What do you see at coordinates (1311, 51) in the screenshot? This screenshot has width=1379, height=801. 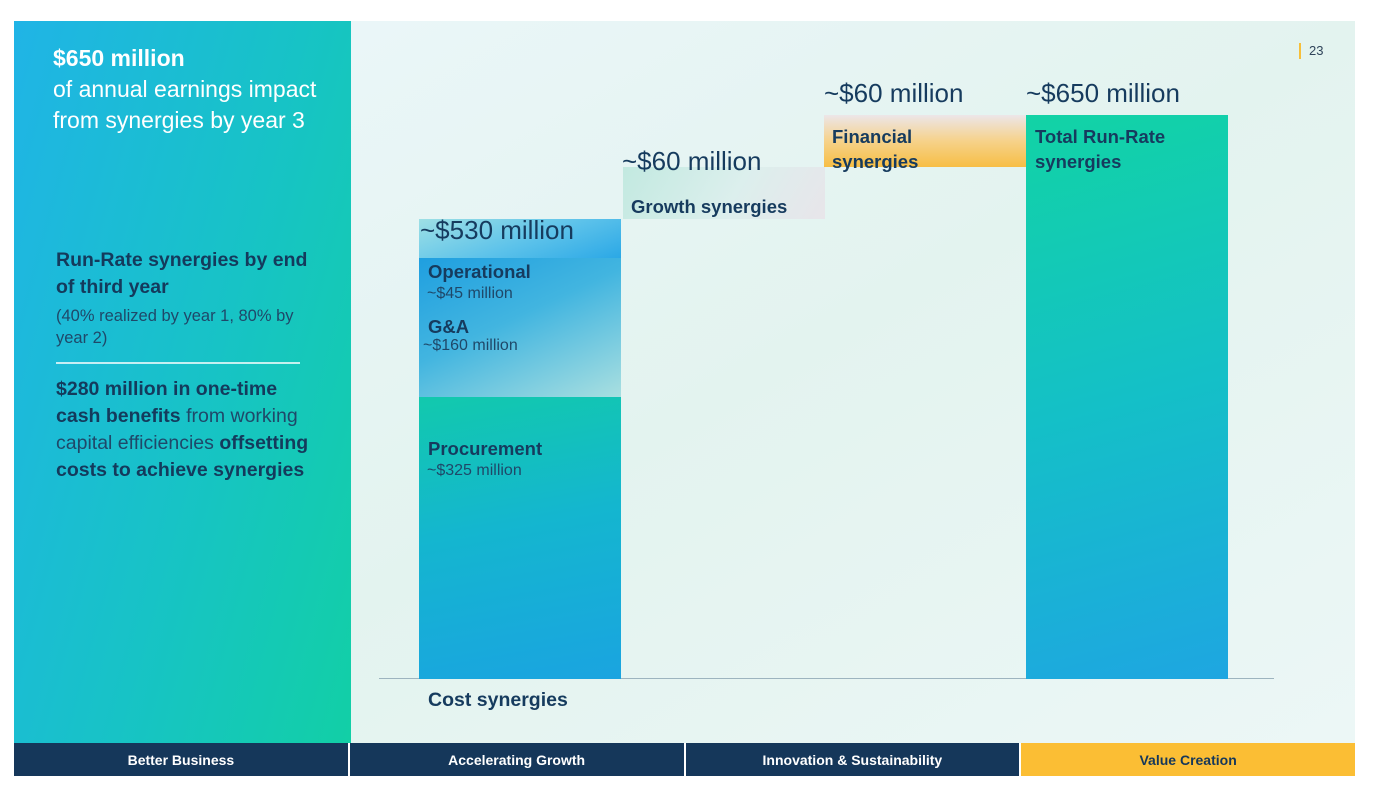 I see `page-number: 23` at bounding box center [1311, 51].